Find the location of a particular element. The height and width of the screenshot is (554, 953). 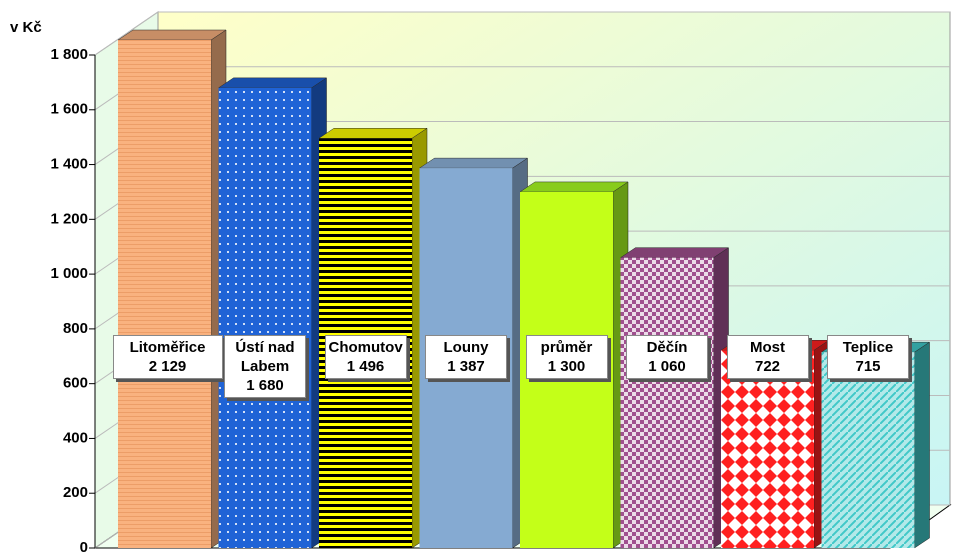

data-label: Louny 1 387 is located at coordinates (466, 357).